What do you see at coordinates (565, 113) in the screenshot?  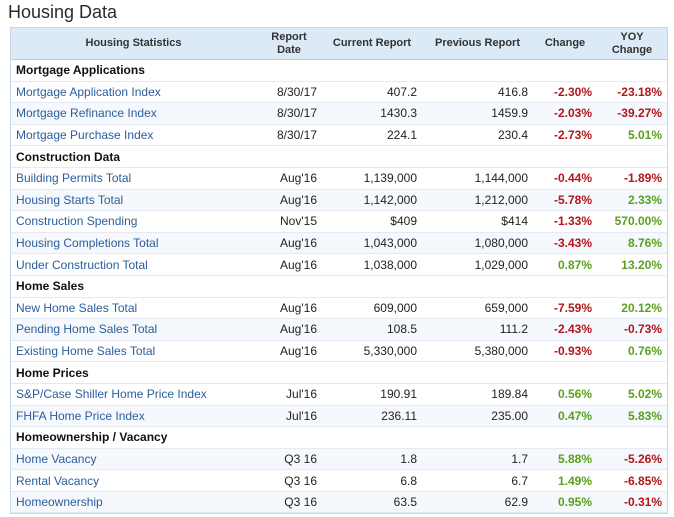 I see `change-cell: -2.03%` at bounding box center [565, 113].